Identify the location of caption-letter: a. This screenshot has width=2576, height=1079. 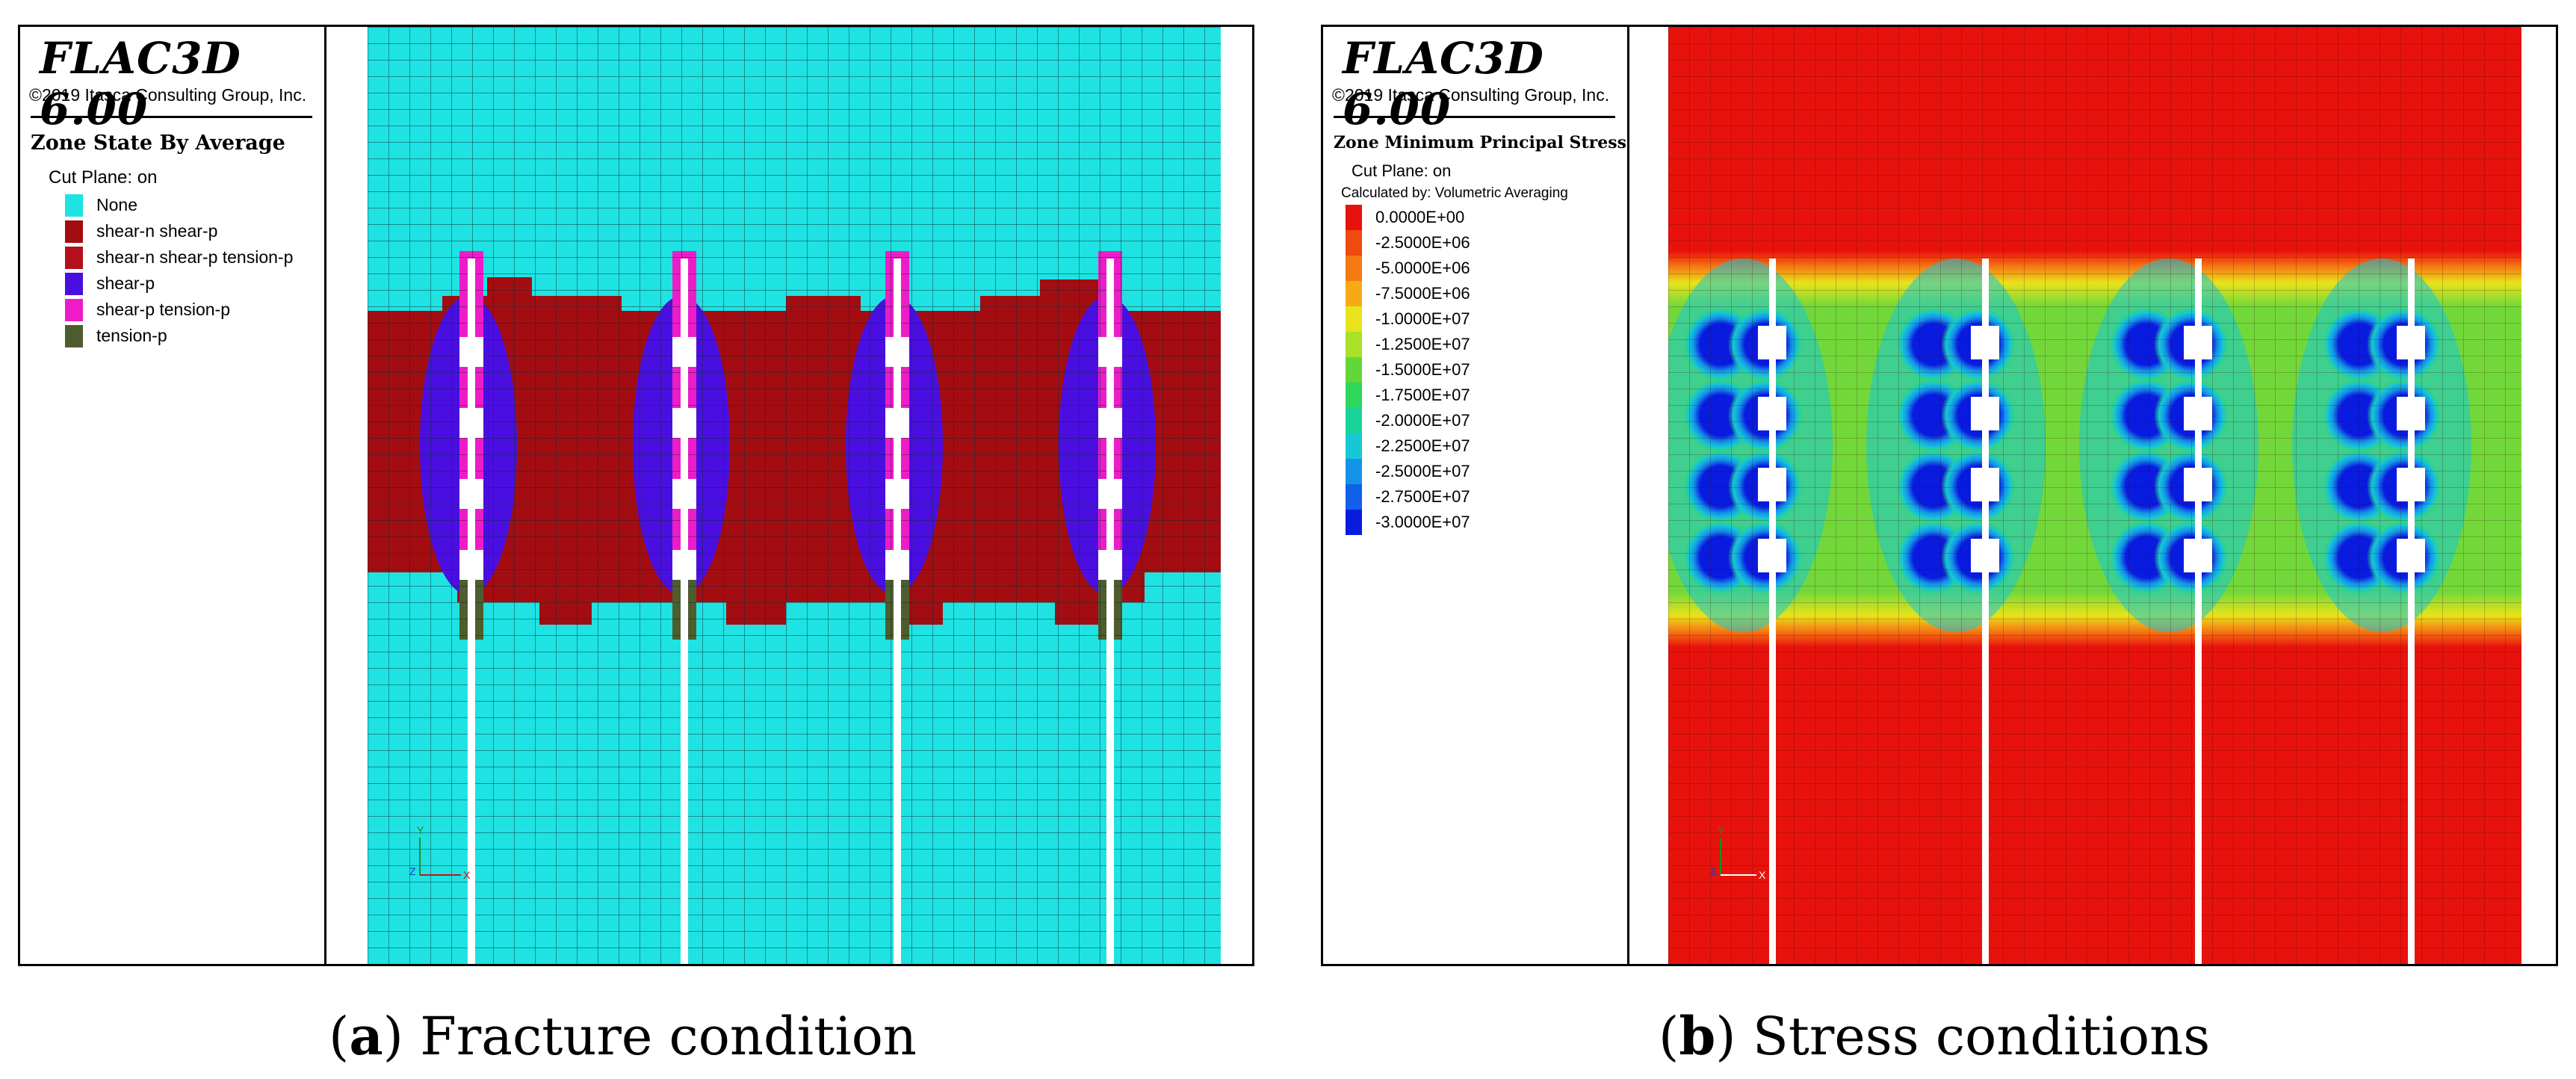
(366, 1036).